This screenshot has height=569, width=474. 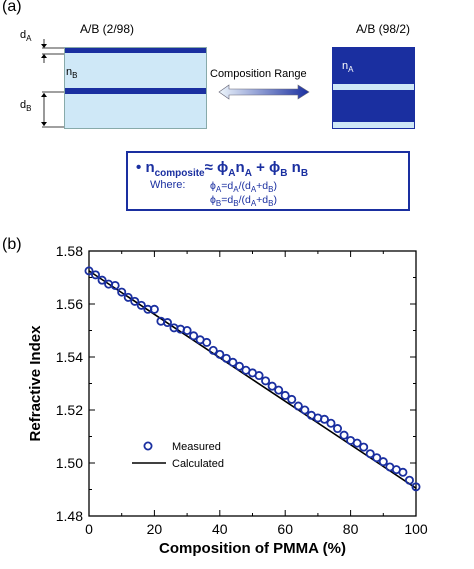 I want to click on y-tick-label: 1.48, so click(x=69, y=516).